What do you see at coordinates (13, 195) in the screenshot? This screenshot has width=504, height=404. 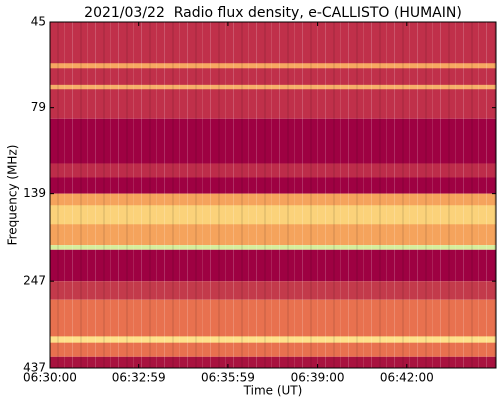 I see `y-axis-label: Frequency (MHz)` at bounding box center [13, 195].